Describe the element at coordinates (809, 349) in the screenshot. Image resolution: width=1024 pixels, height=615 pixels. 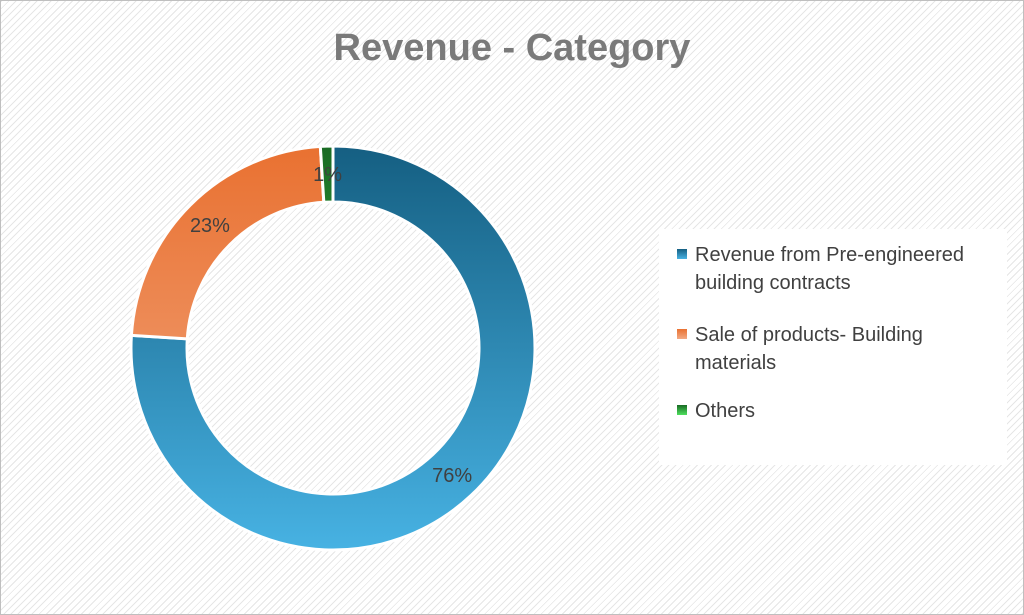
I see `legend-label: Sale of products- Building materials` at that location.